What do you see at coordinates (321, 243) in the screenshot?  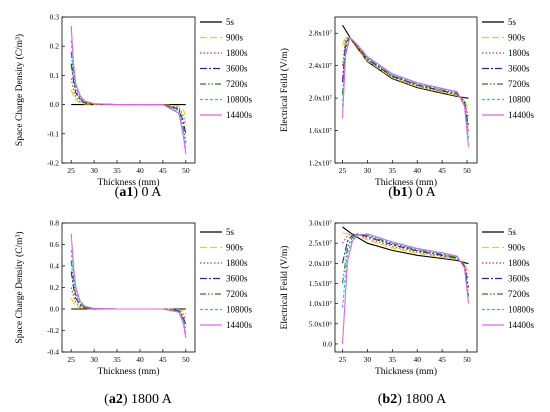 I see `y-tick-label: 2.5x10⁷` at bounding box center [321, 243].